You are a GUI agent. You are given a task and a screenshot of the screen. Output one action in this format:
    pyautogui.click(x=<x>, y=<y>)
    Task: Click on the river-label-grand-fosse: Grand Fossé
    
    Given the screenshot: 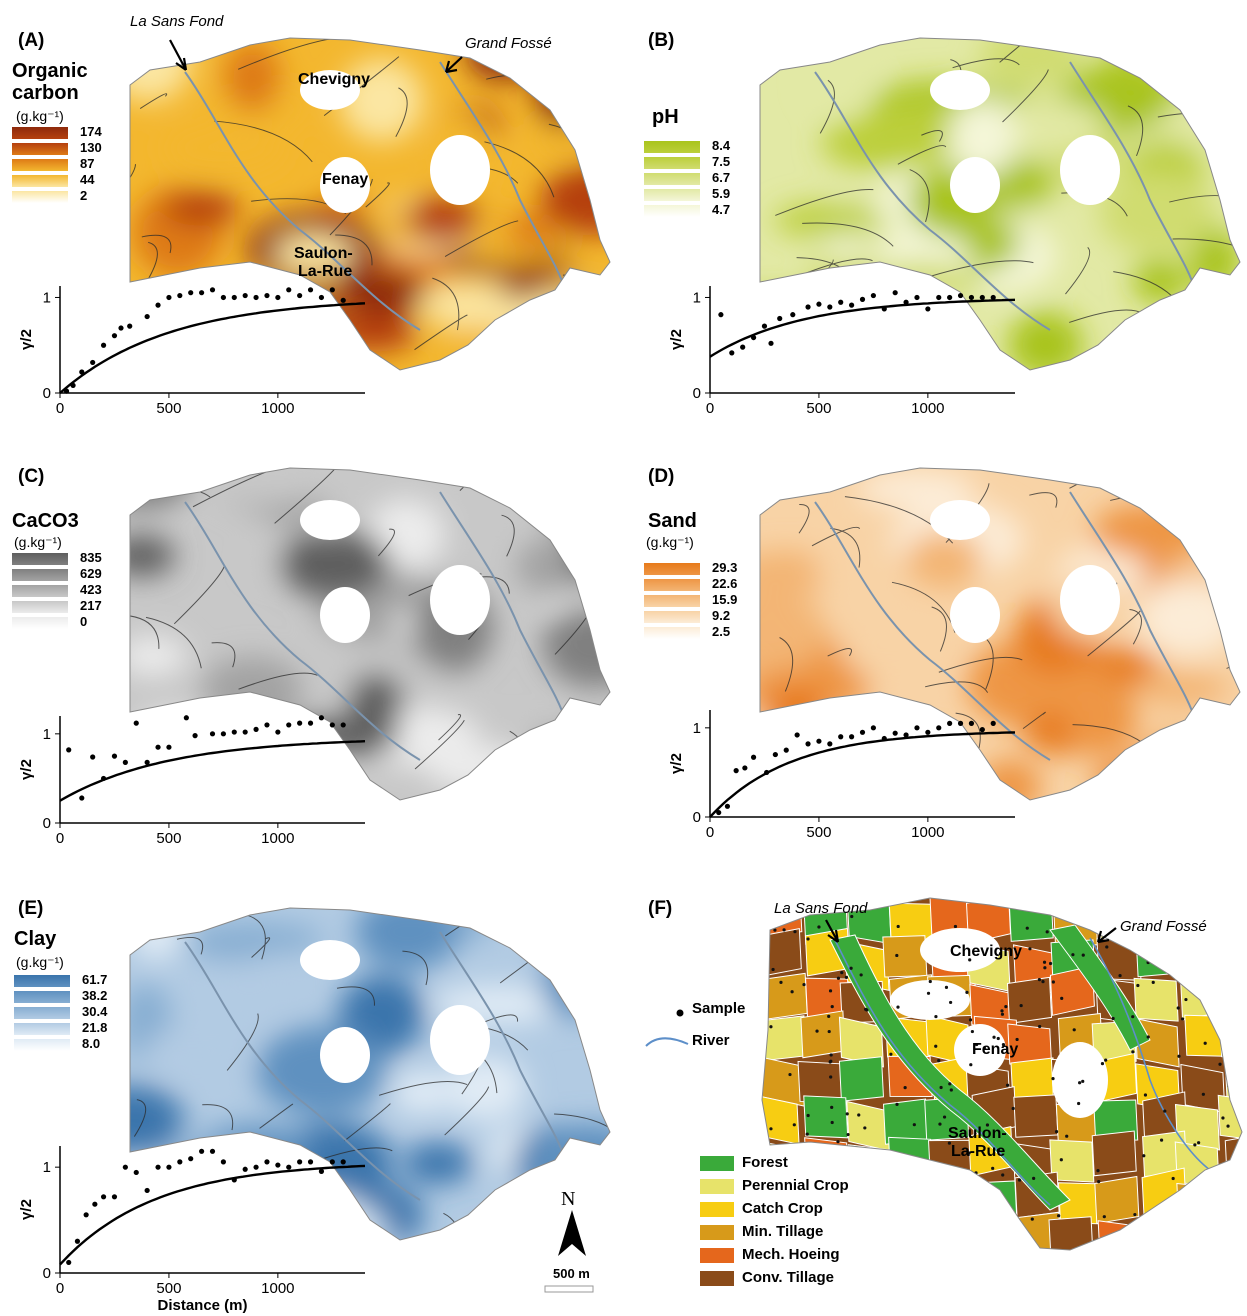 What is the action you would take?
    pyautogui.click(x=1163, y=926)
    